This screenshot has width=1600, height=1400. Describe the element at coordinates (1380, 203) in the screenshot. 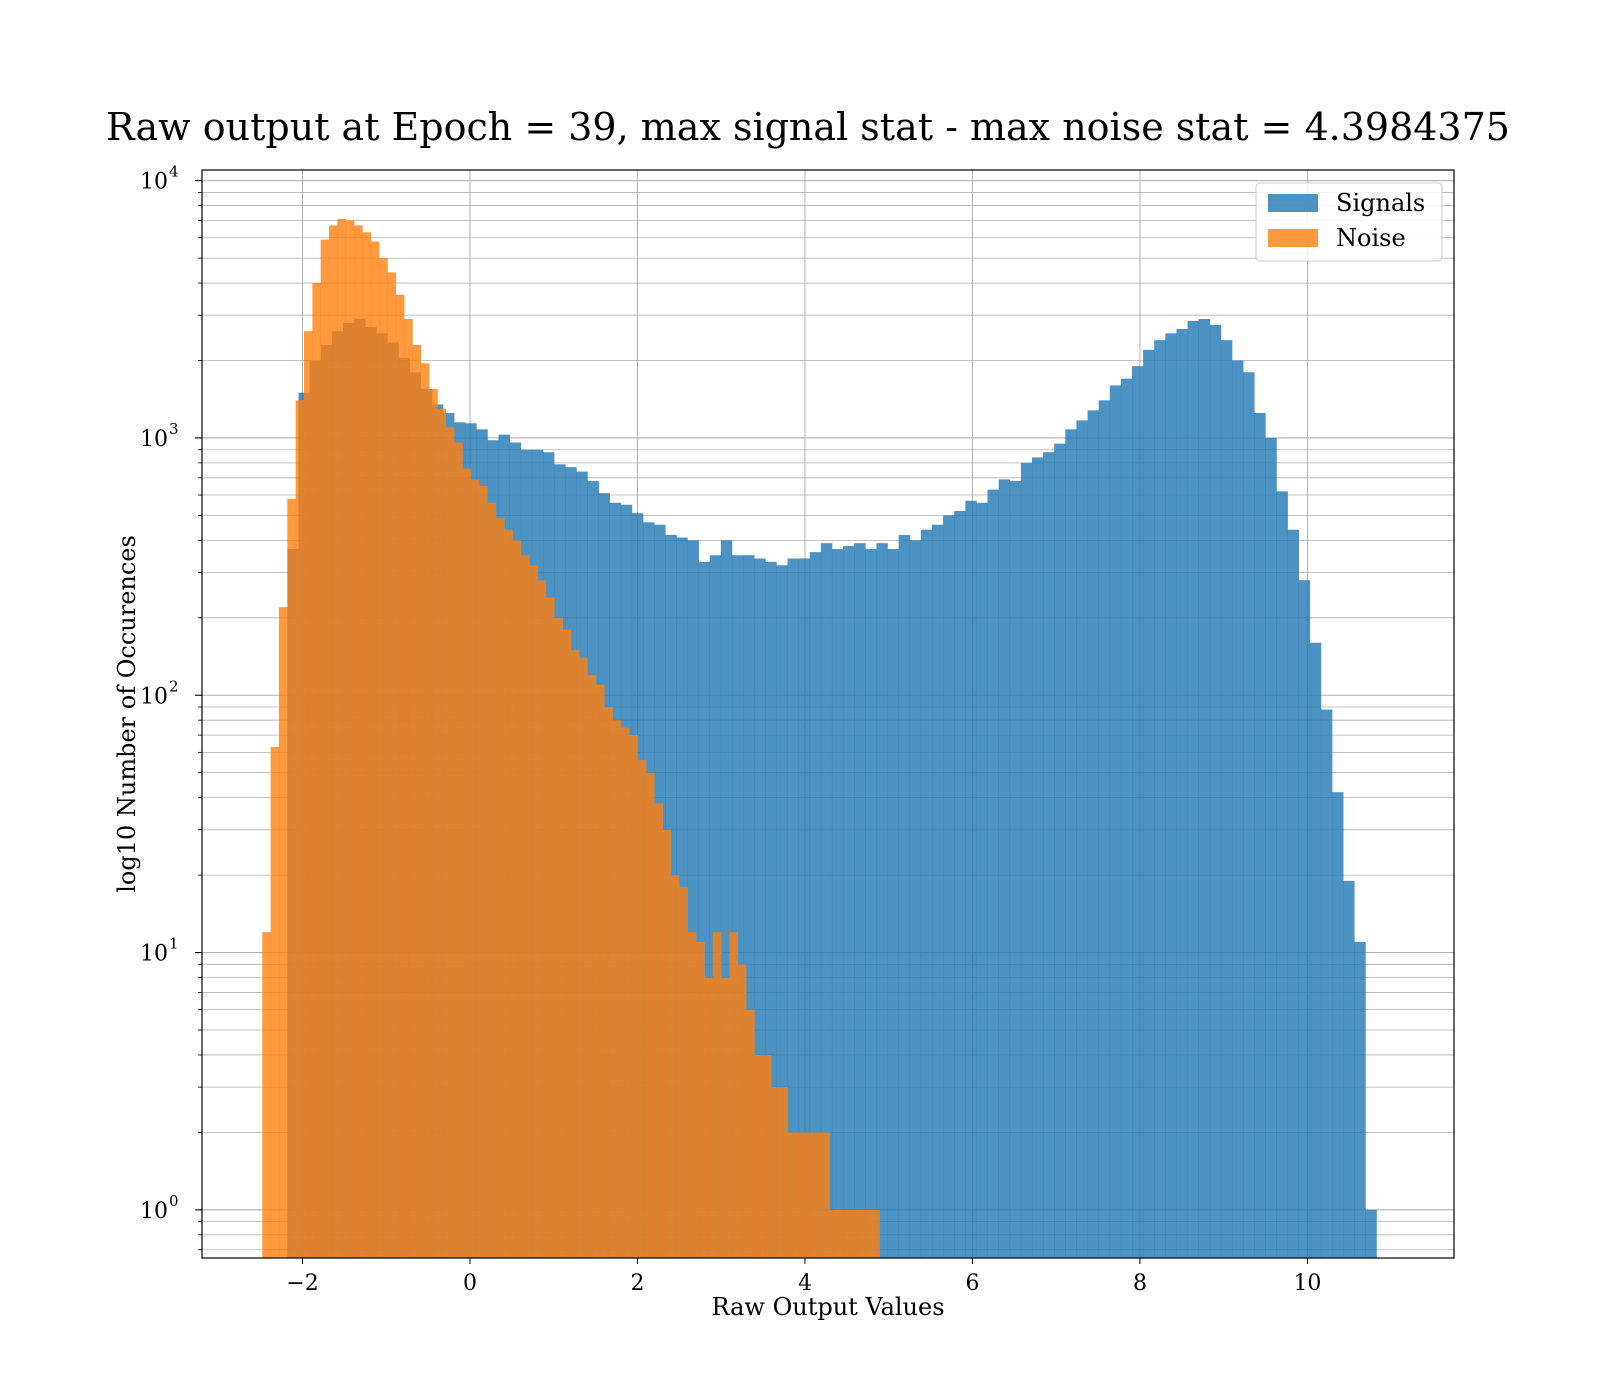

I see `legend-label-signals: Signals` at that location.